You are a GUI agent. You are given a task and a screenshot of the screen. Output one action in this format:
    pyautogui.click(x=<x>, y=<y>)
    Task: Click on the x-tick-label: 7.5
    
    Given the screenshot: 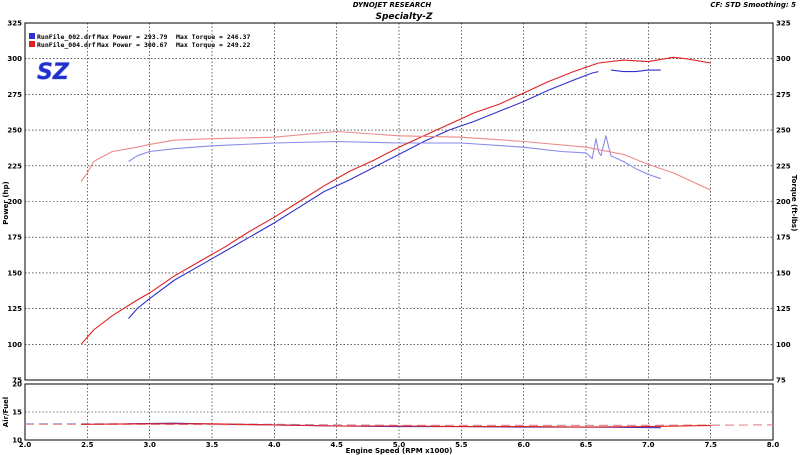 What is the action you would take?
    pyautogui.click(x=710, y=445)
    